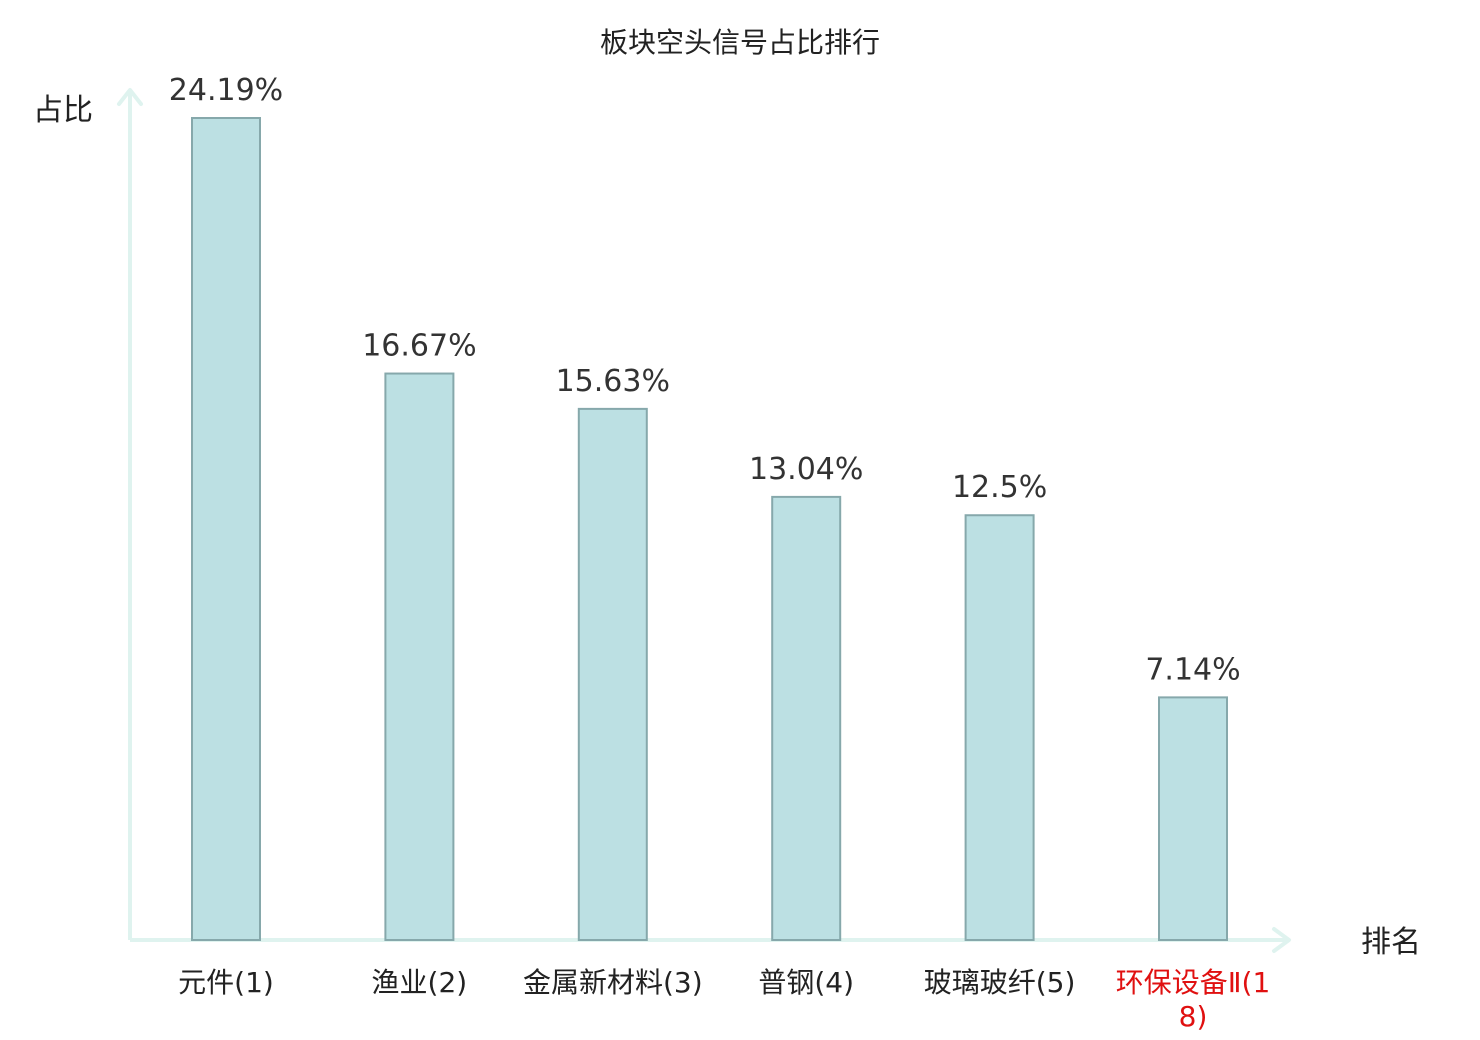  Describe the element at coordinates (806, 469) in the screenshot. I see `bar-value-label: 13.04%` at that location.